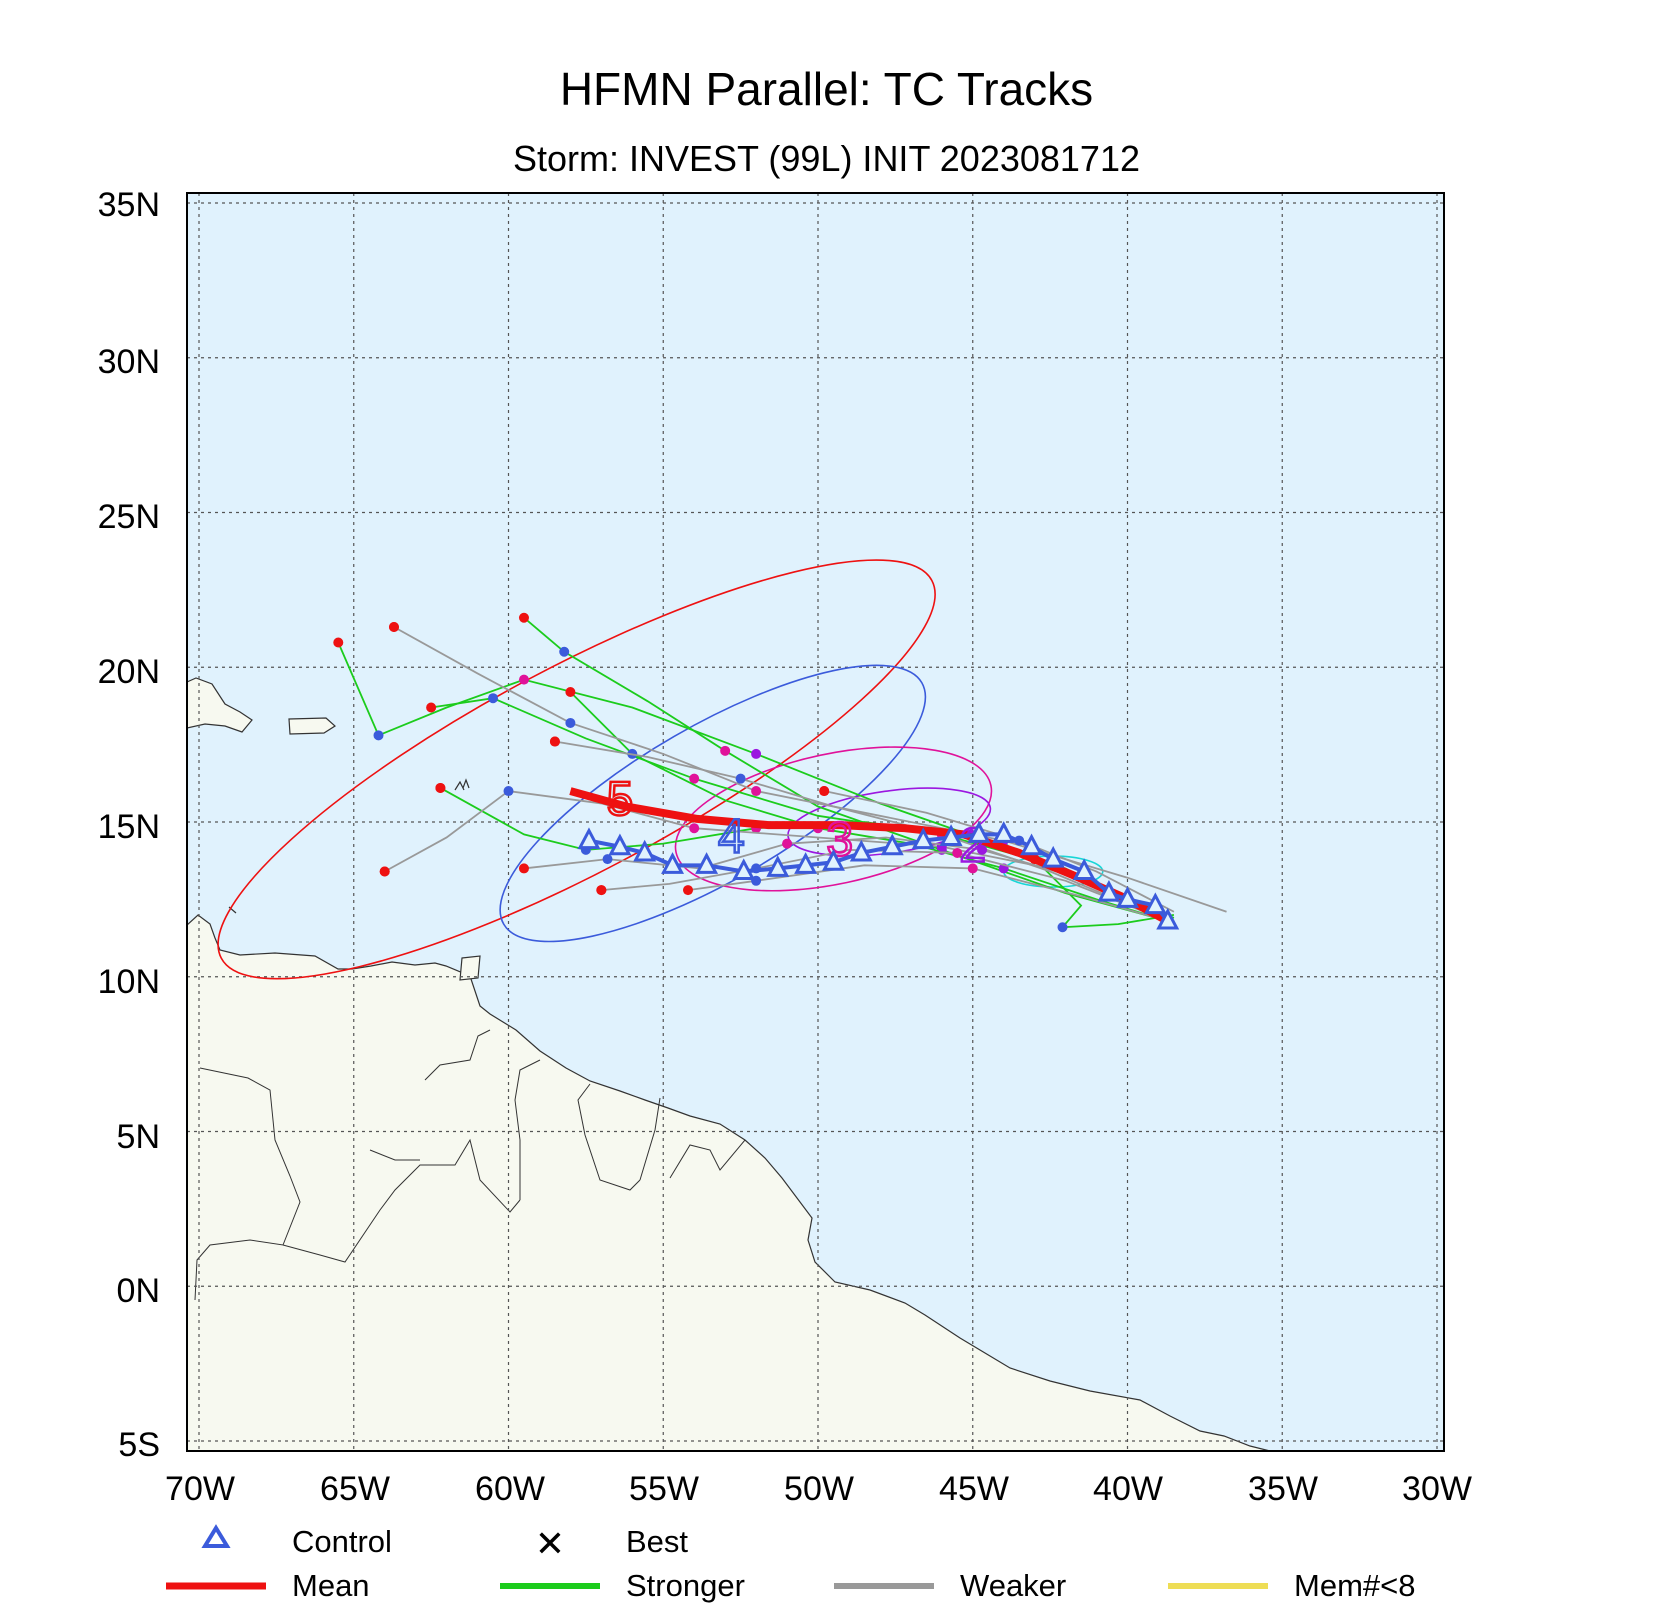 This screenshot has height=1604, width=1653. I want to click on legend-mem-label: Mem#<8, so click(1355, 1585).